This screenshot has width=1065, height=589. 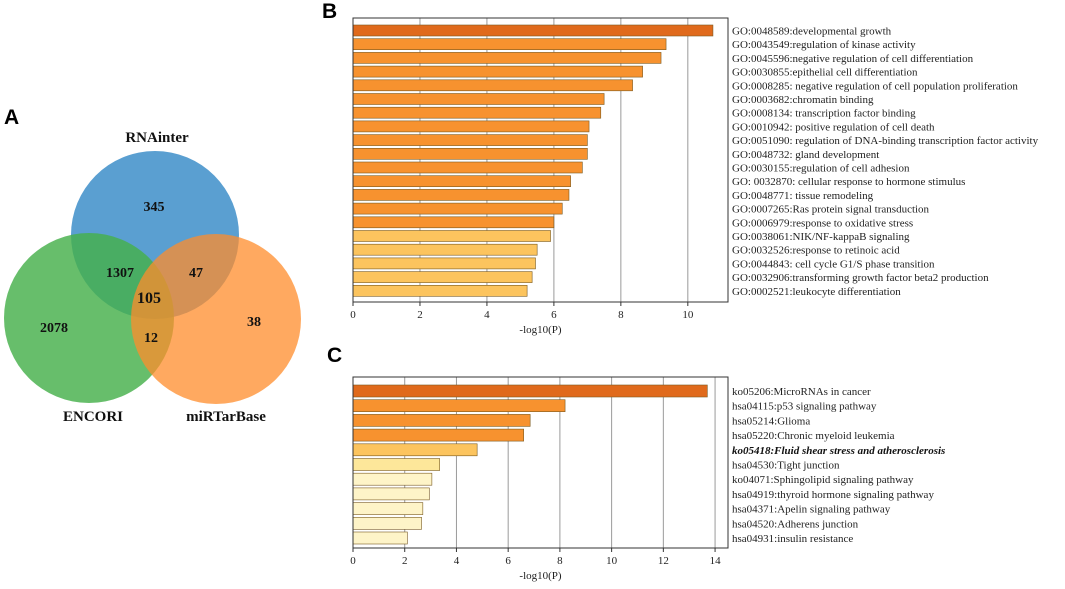 What do you see at coordinates (824, 114) in the screenshot?
I see `category-label: GO:0008134: transcription factor binding` at bounding box center [824, 114].